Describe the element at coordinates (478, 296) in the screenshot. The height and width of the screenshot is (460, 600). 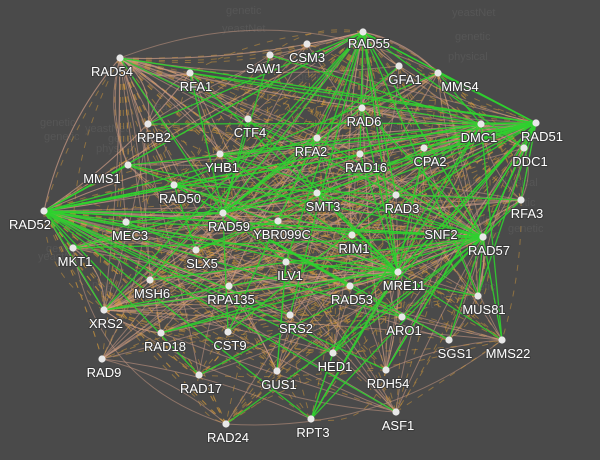
I see `graph-node-mus81` at that location.